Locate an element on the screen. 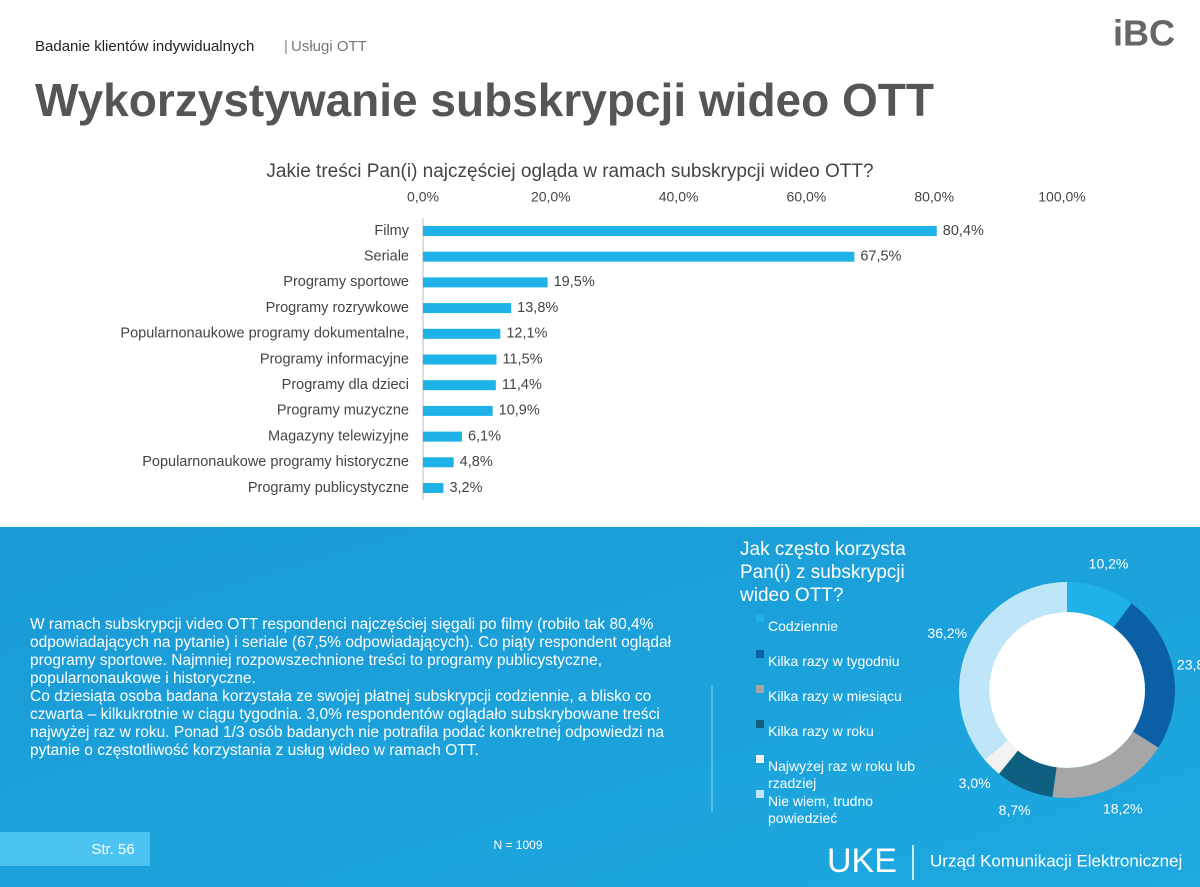  category-label: Programy publicystyczne is located at coordinates (328, 488).